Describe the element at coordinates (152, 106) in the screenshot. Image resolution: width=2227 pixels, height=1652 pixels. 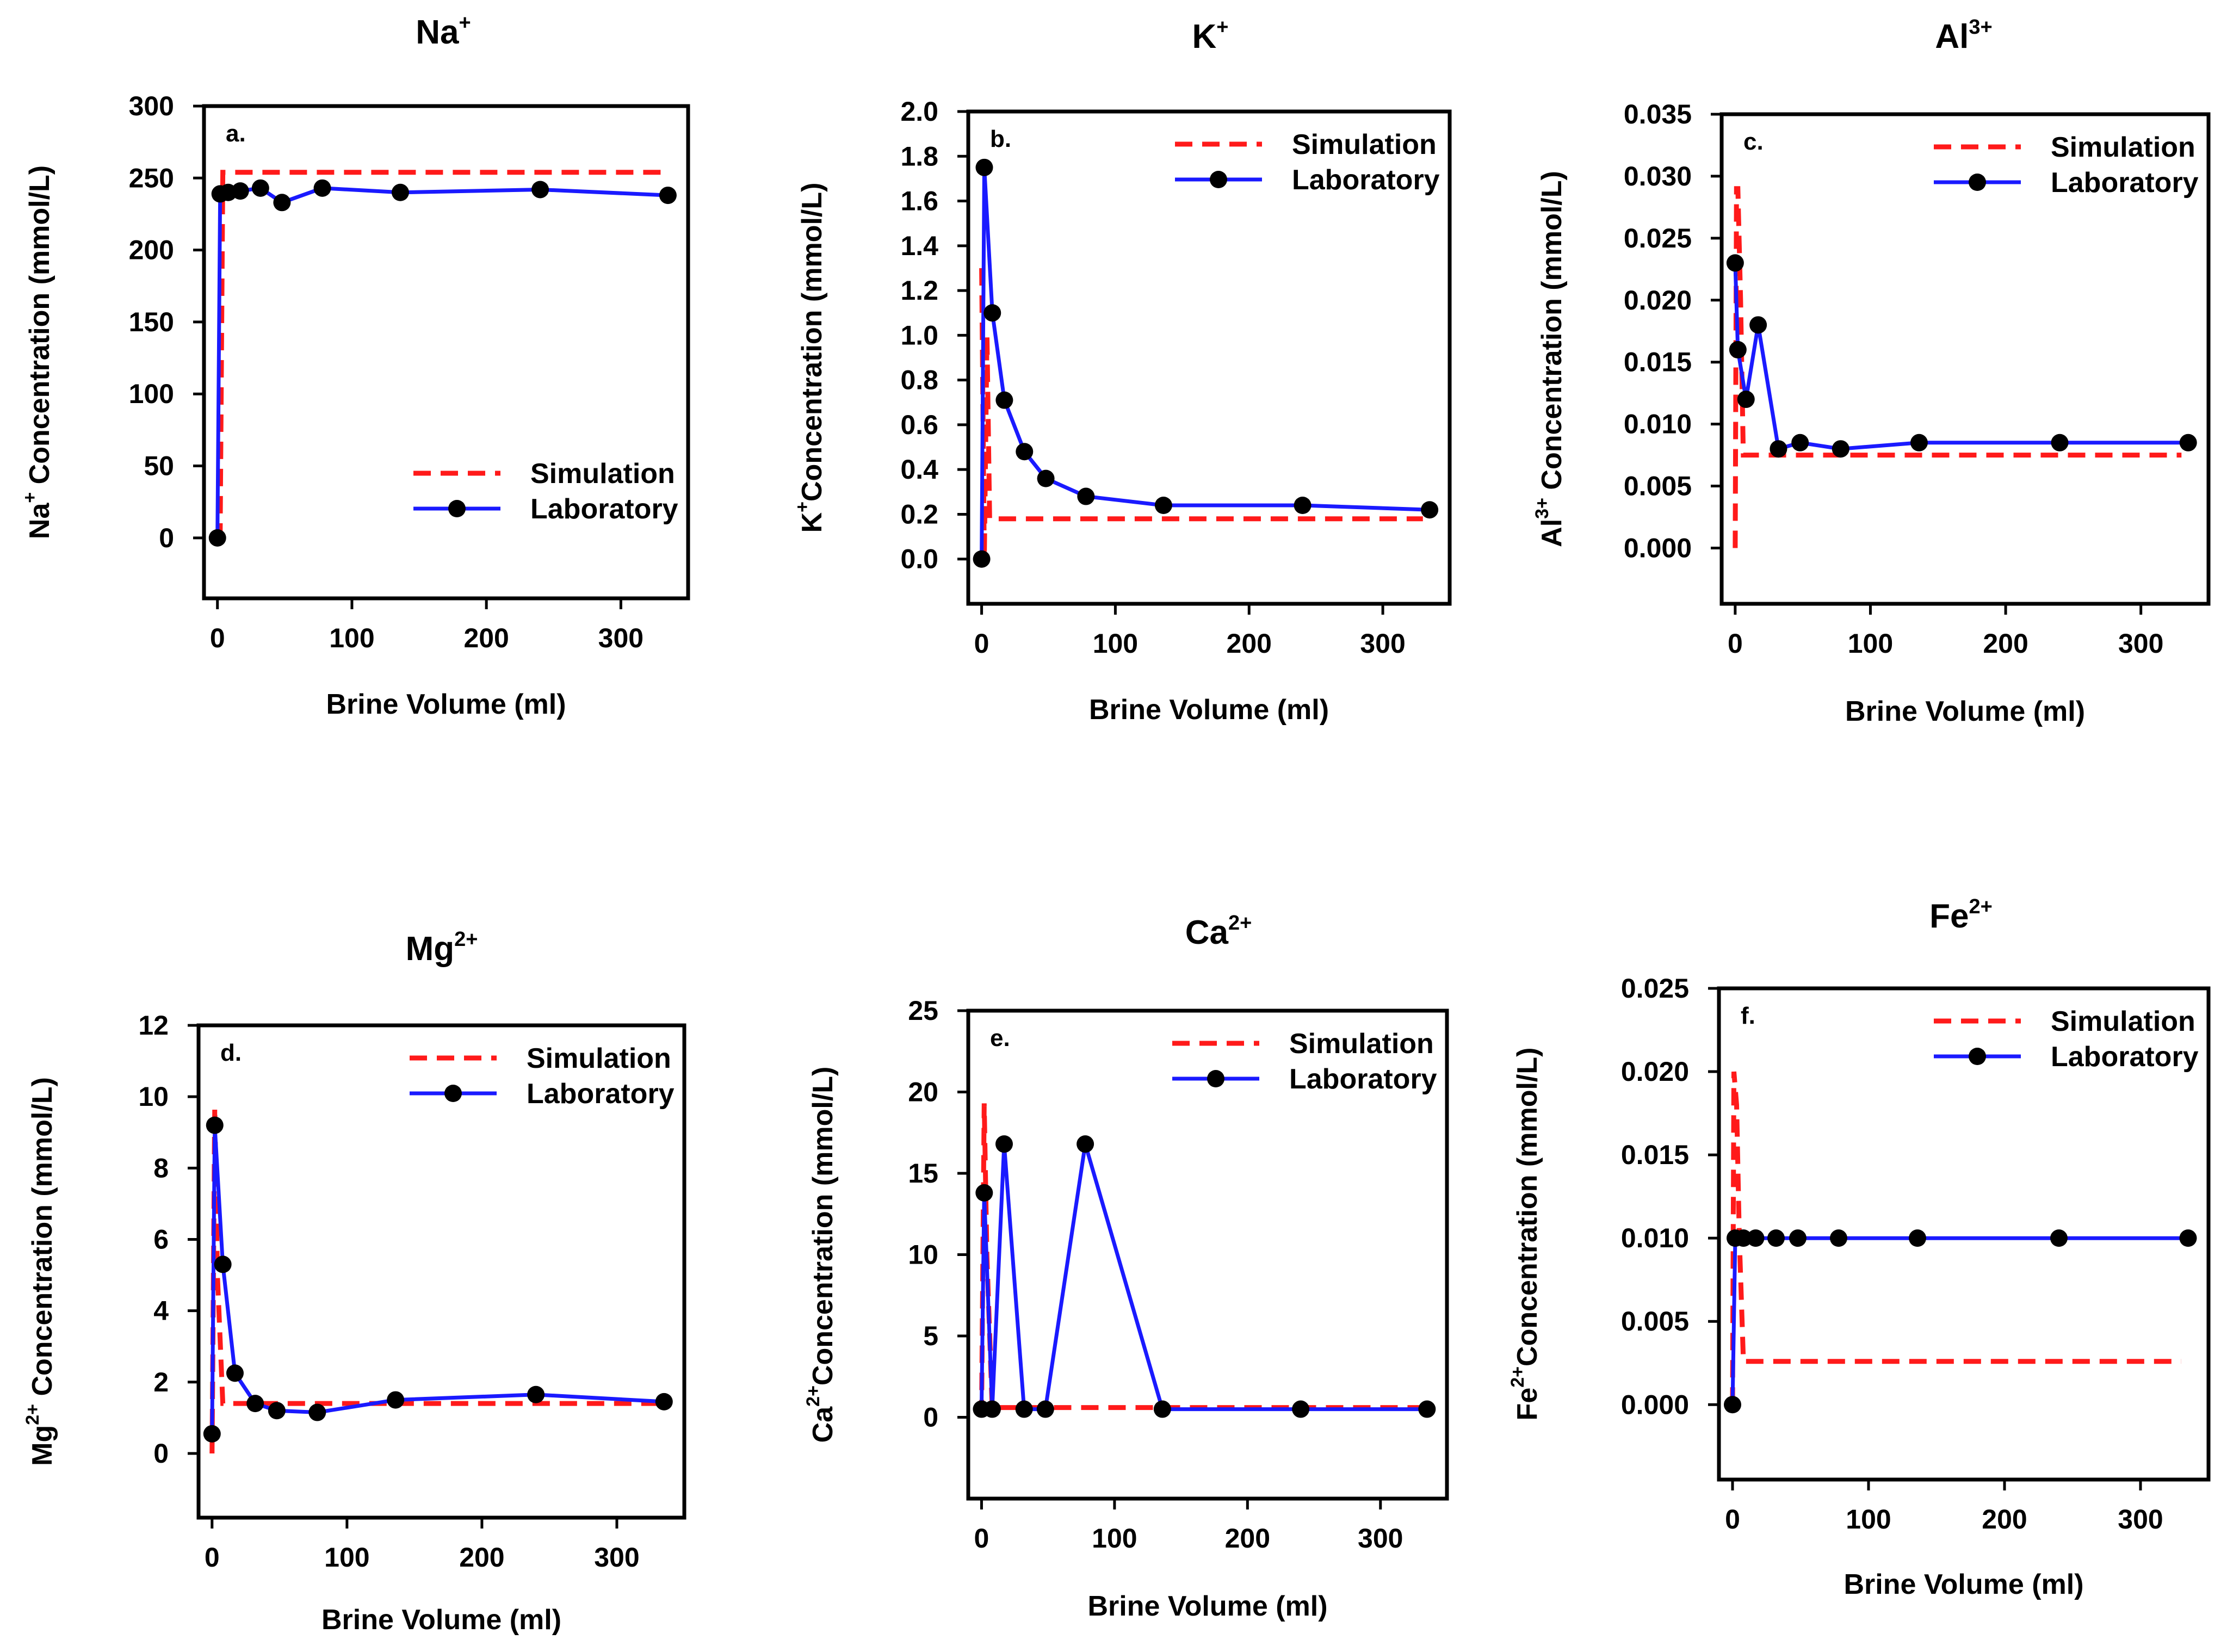
I see `y-tick-label: 300` at that location.